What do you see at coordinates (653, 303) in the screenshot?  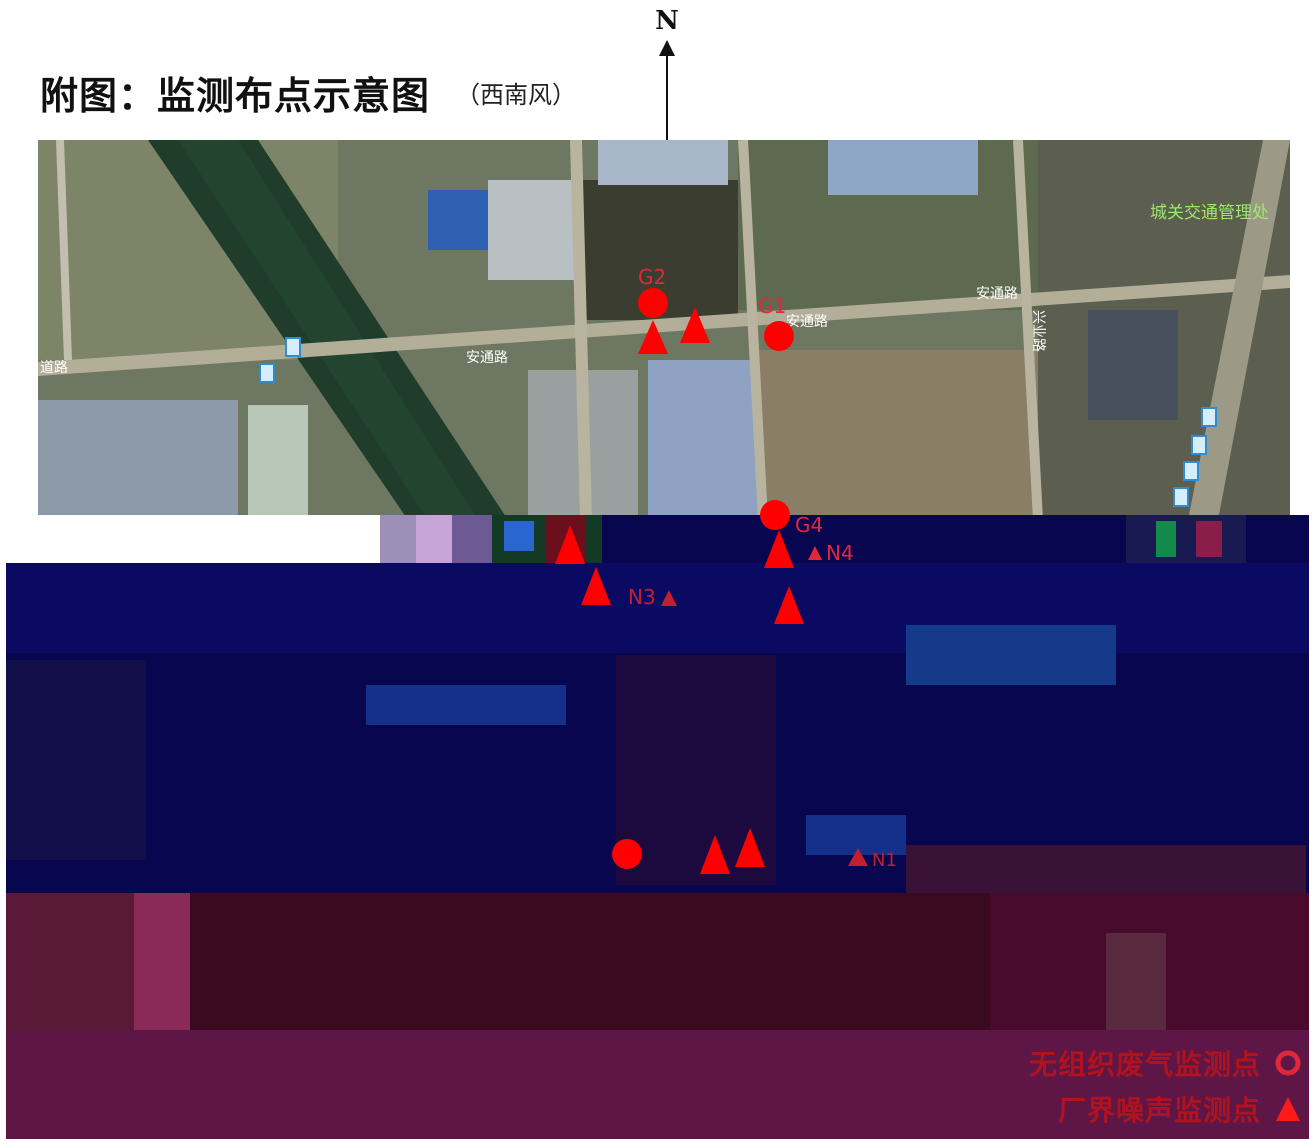 I see `air-monitoring-point-g2` at bounding box center [653, 303].